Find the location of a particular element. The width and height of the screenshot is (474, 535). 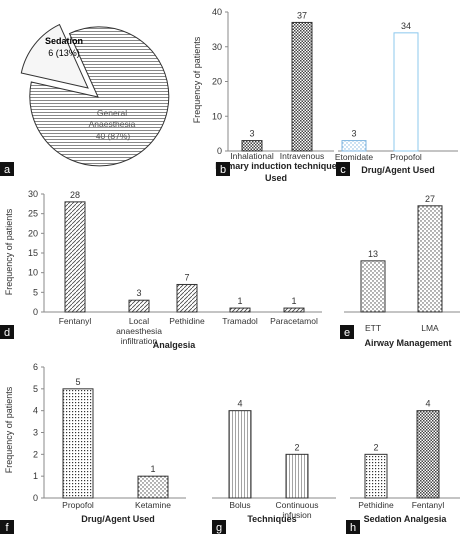

data-label-pethidine: 7 is located at coordinates (186, 277).